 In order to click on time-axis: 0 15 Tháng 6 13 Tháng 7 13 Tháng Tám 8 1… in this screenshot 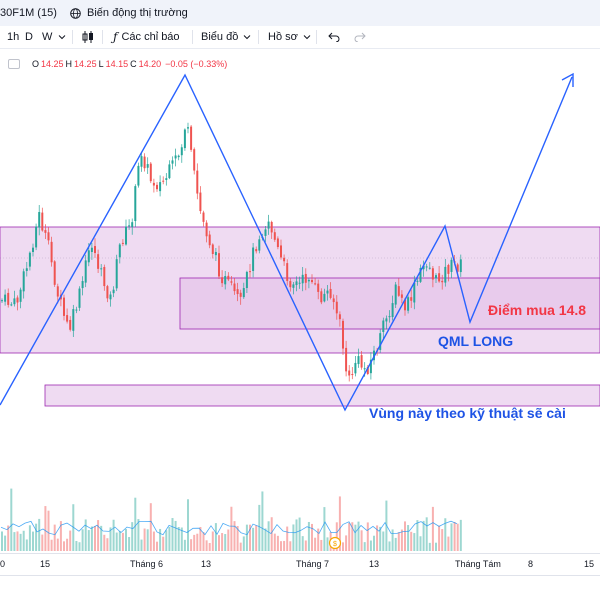, I will do `click(300, 564)`.